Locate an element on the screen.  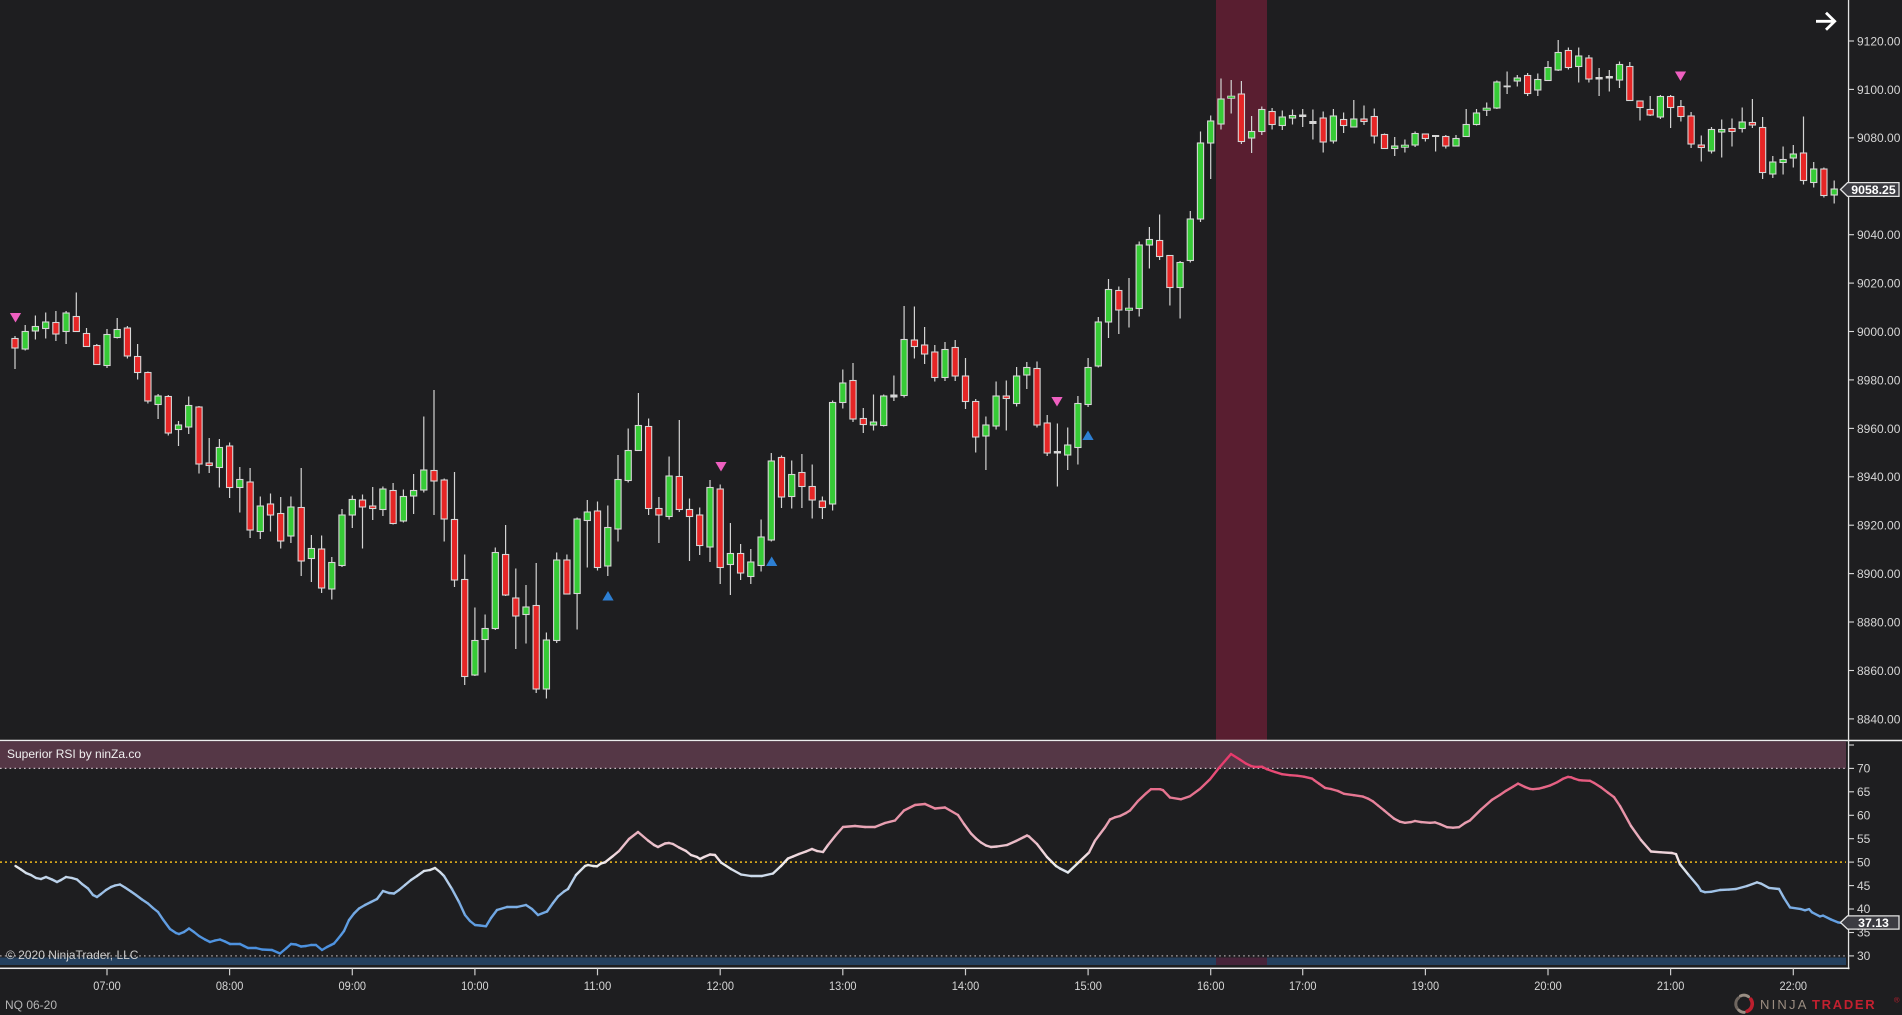
svg-text: 8900.00 is located at coordinates (1879, 574).